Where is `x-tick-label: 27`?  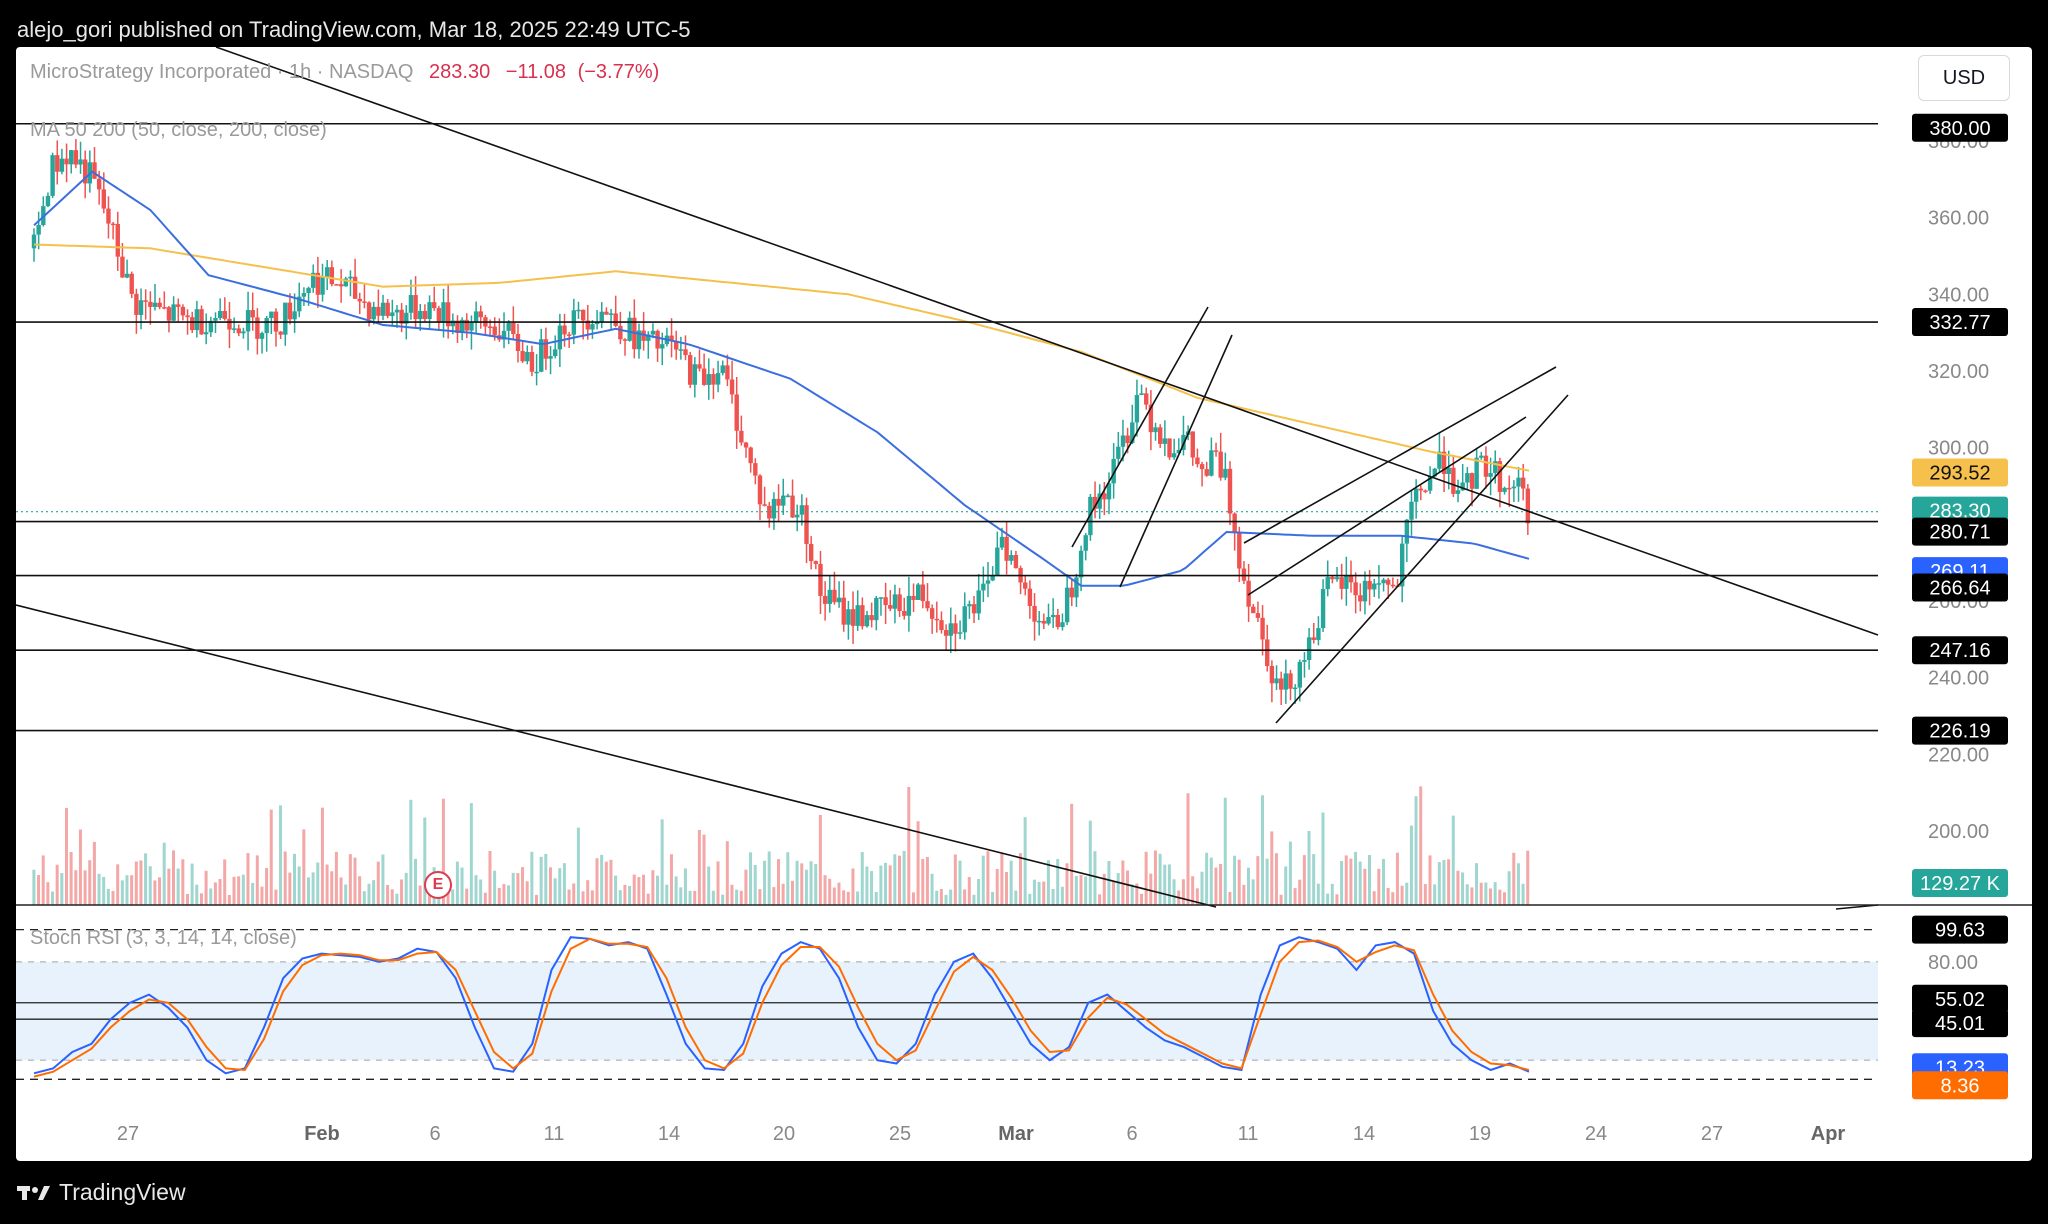 x-tick-label: 27 is located at coordinates (1712, 1134).